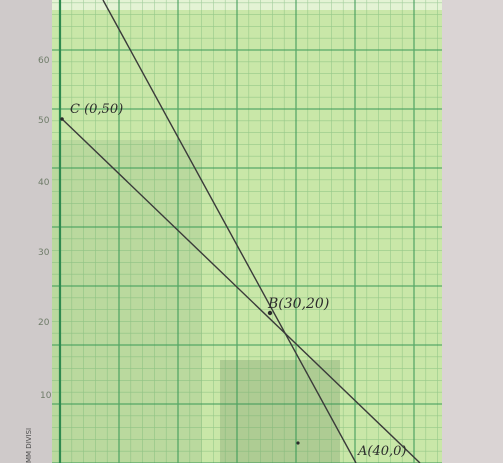 The image size is (503, 463). Describe the element at coordinates (298, 304) in the screenshot. I see `point-b-label: B(30,20)` at that location.